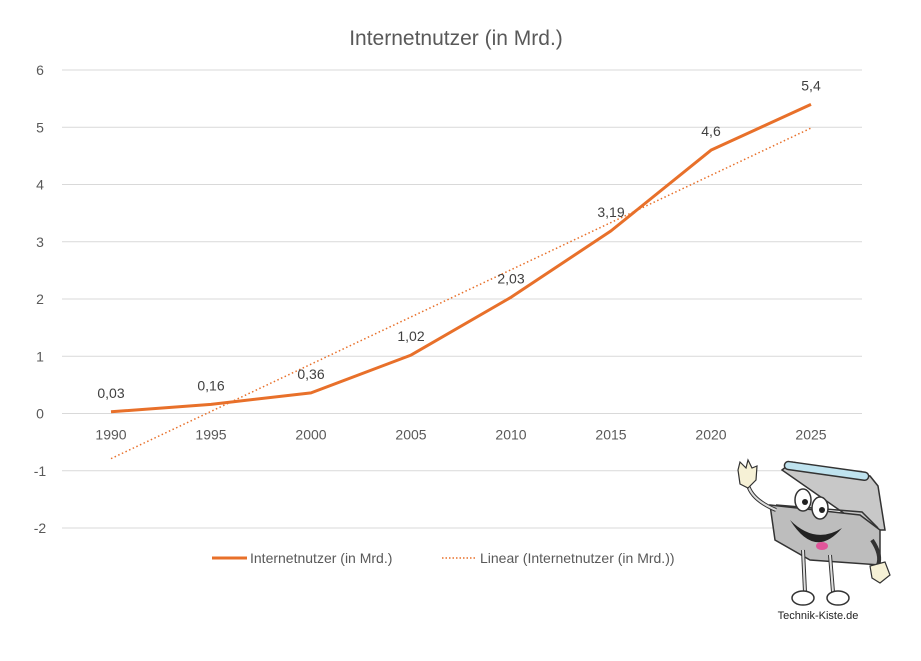  Describe the element at coordinates (110, 435) in the screenshot. I see `x-tick-label: 1990` at that location.